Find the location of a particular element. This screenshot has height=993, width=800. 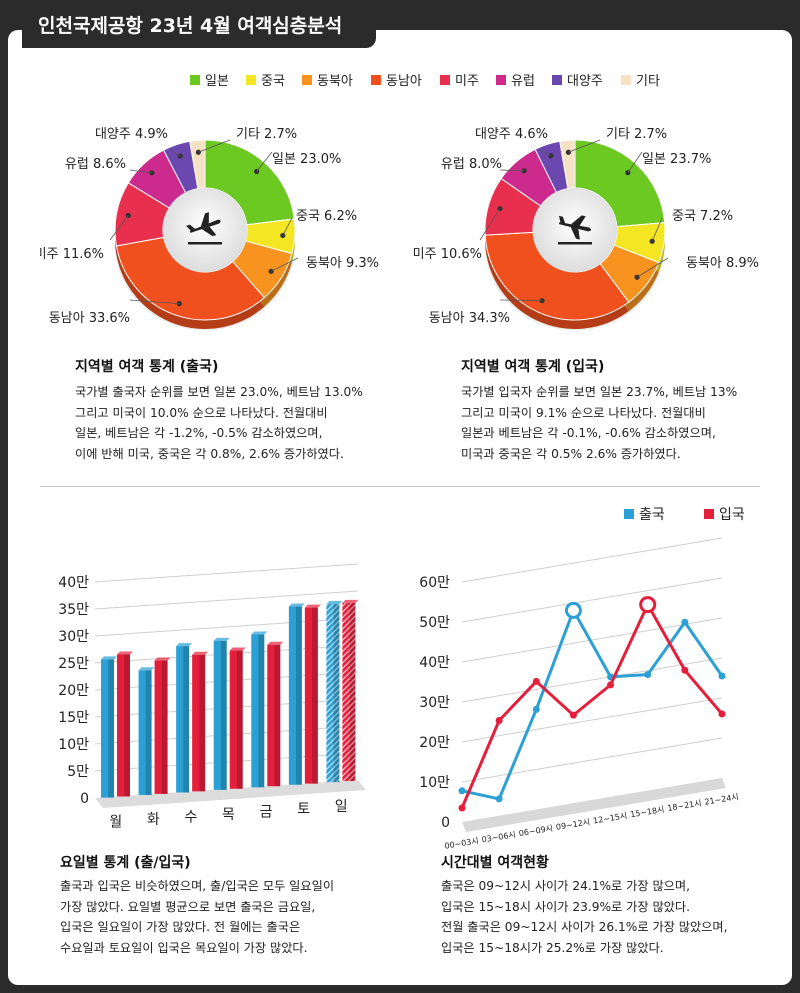

desc-line: 국가별 입국자 순위를 보면 일본 23.7%, 베트남 13% is located at coordinates (599, 392).